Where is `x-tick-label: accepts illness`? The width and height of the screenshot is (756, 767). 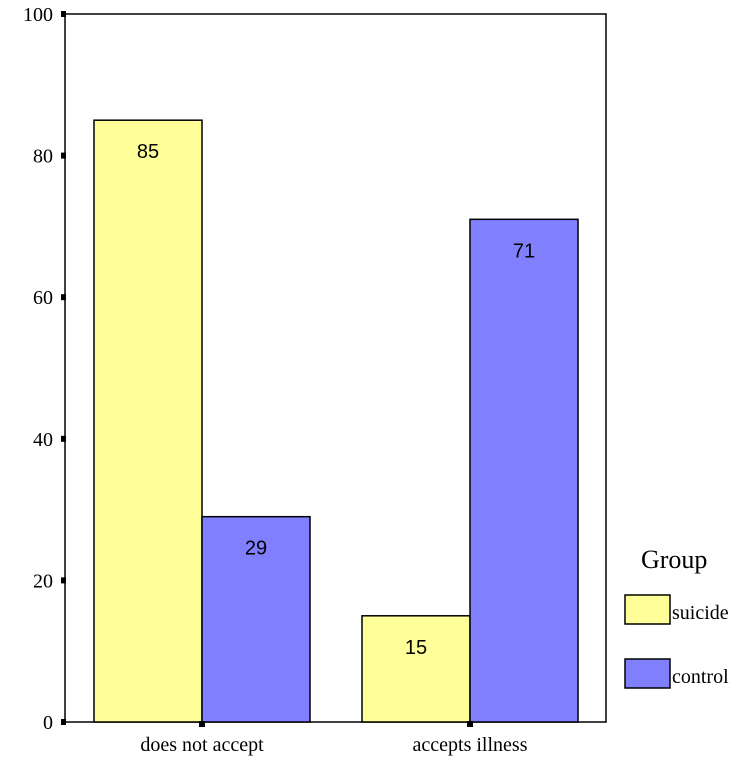 x-tick-label: accepts illness is located at coordinates (470, 745).